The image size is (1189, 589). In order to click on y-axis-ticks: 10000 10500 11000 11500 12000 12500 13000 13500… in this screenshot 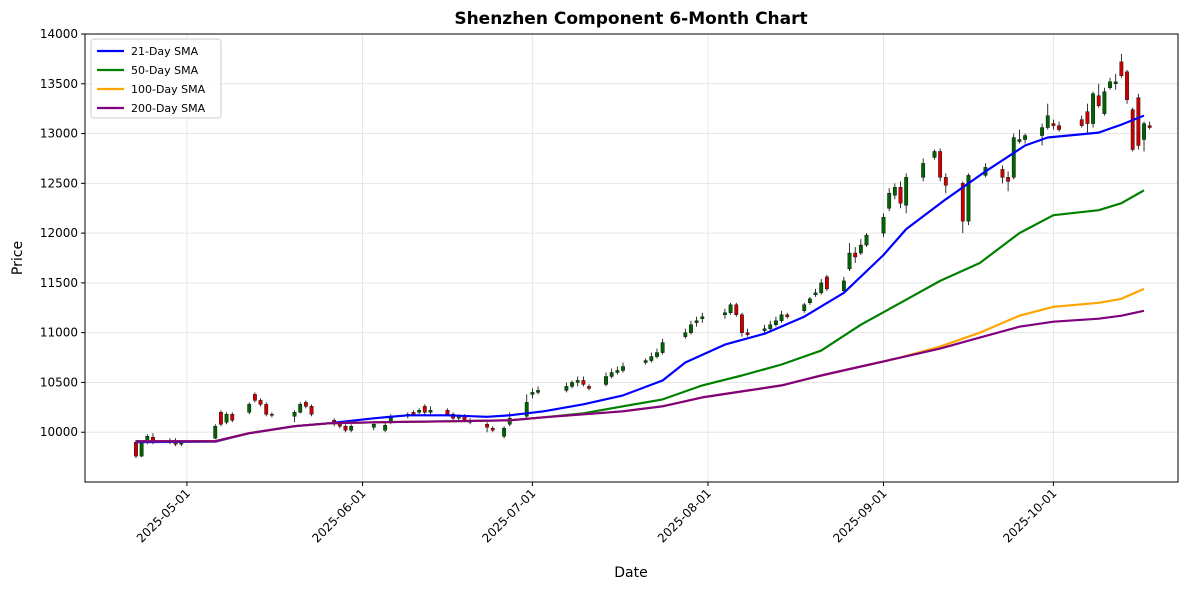, I will do `click(62, 233)`.